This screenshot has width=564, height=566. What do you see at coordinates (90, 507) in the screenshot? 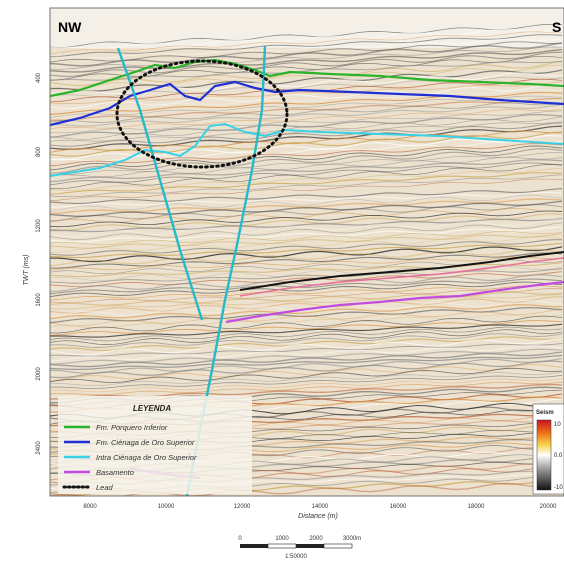
I see `x-tick: 8000` at bounding box center [90, 507].